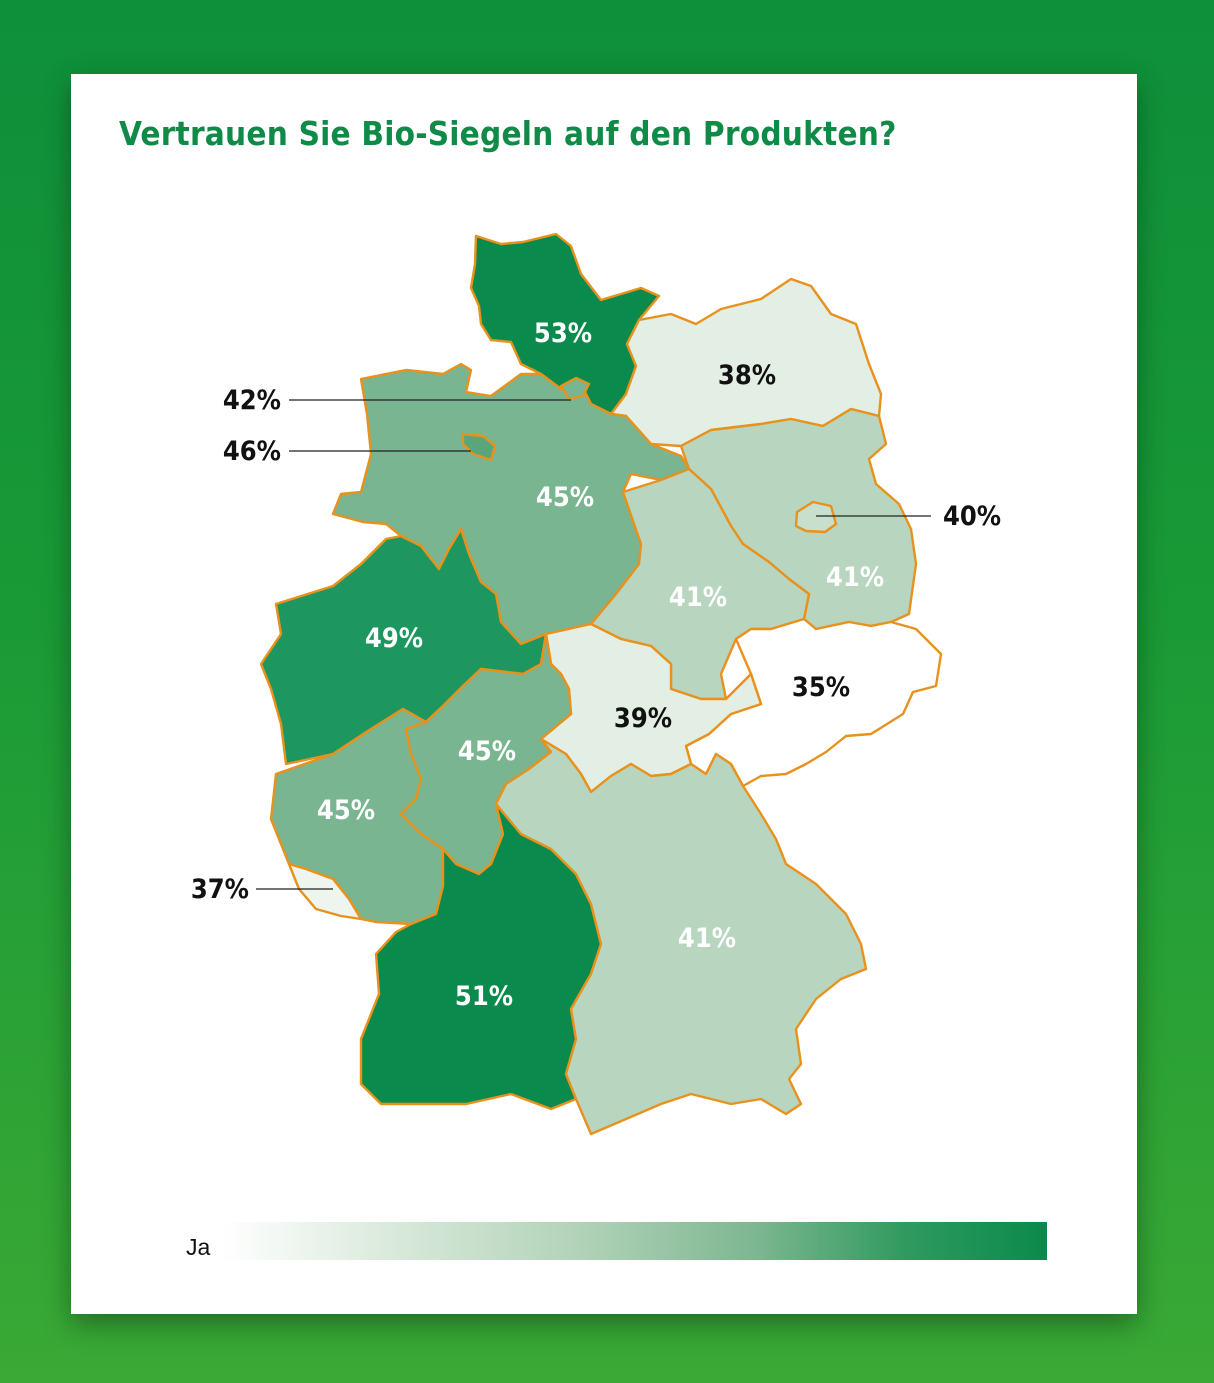 The width and height of the screenshot is (1214, 1383). I want to click on label-nordrhein-westfalen: 49%, so click(394, 638).